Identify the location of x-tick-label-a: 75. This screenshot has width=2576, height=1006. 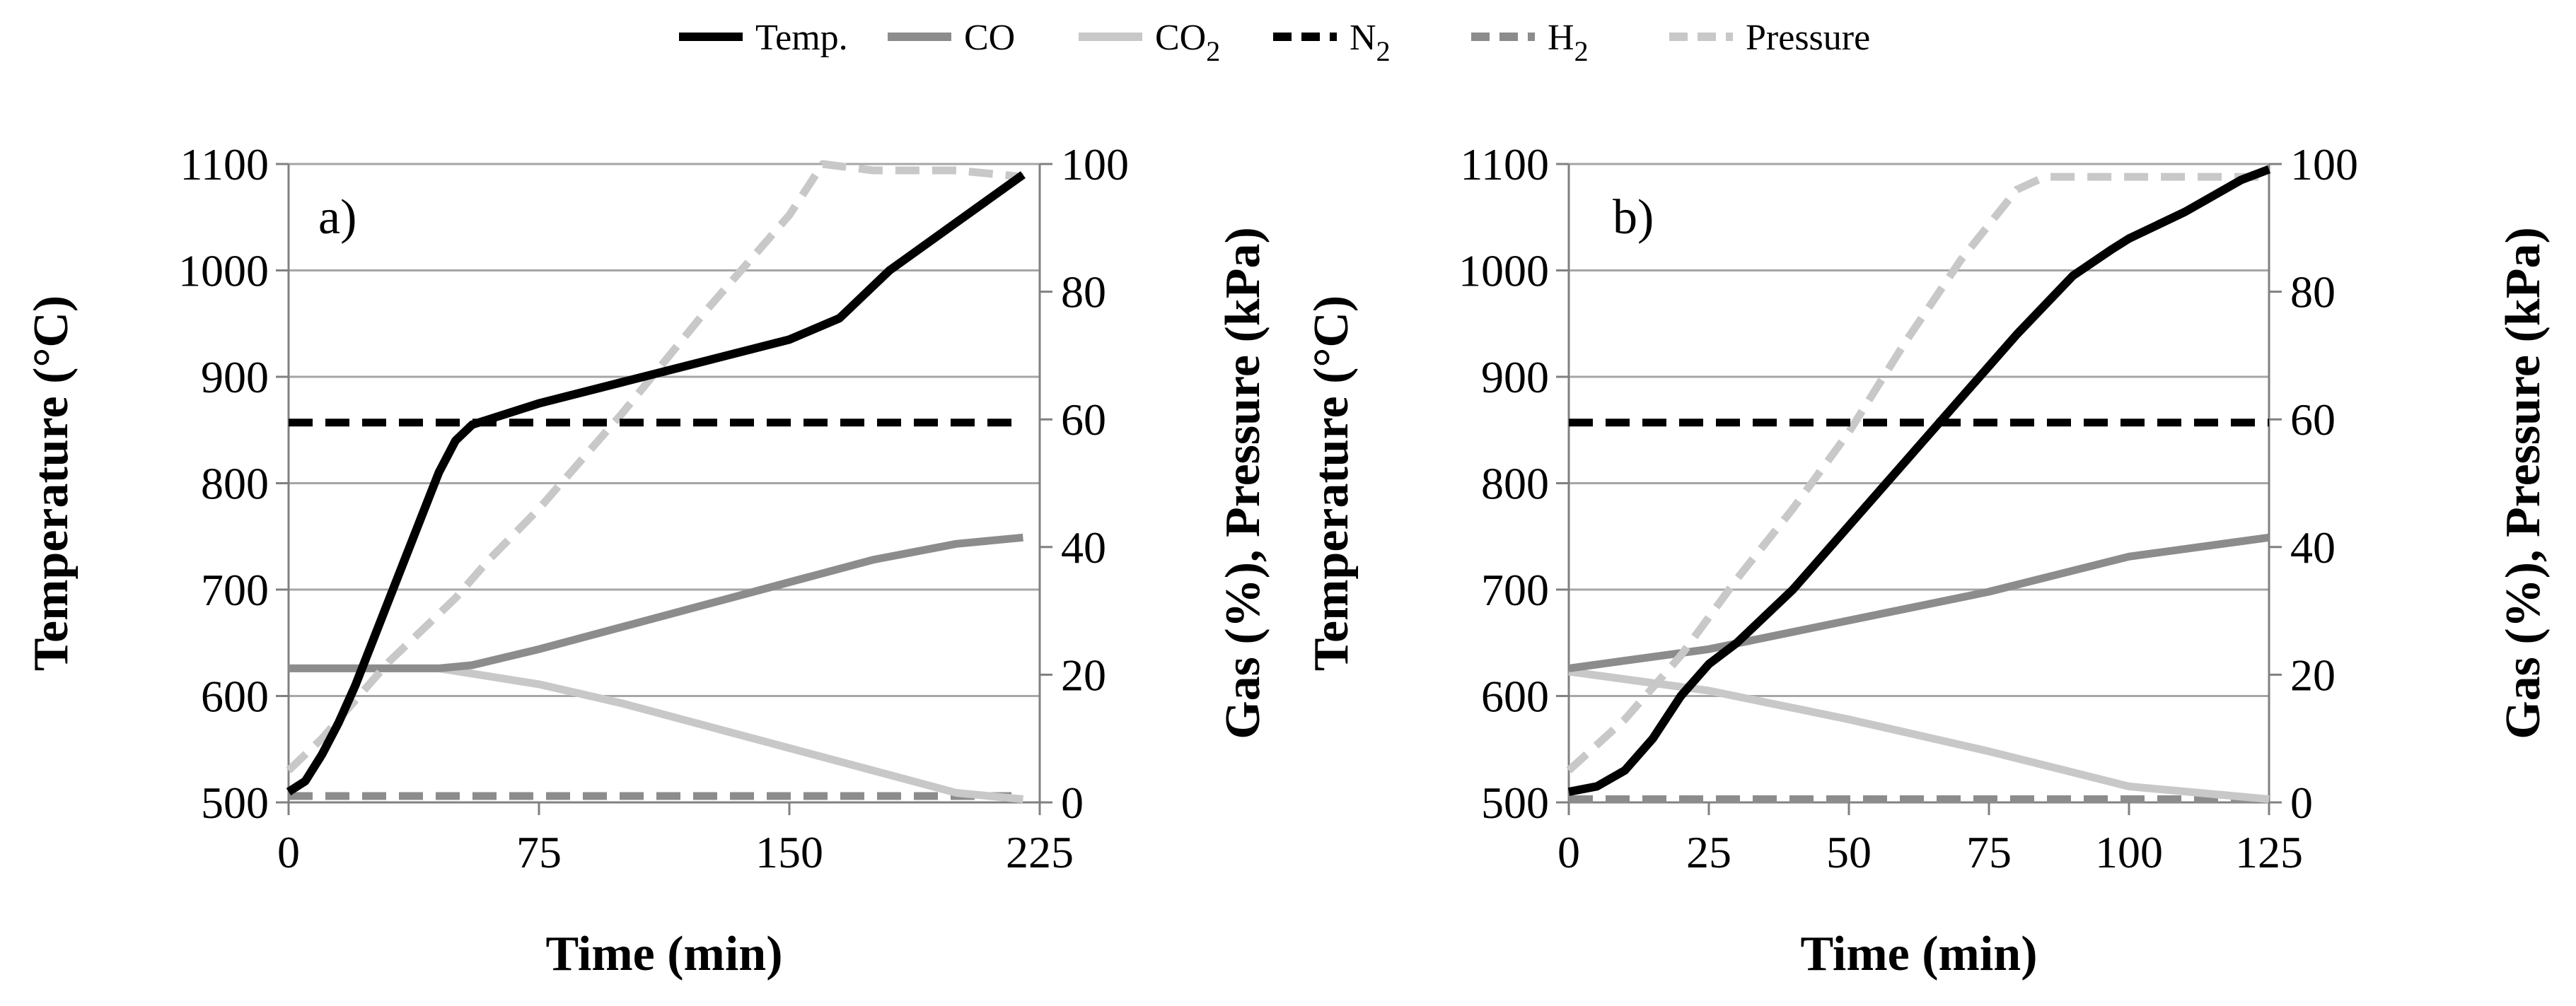
(539, 852).